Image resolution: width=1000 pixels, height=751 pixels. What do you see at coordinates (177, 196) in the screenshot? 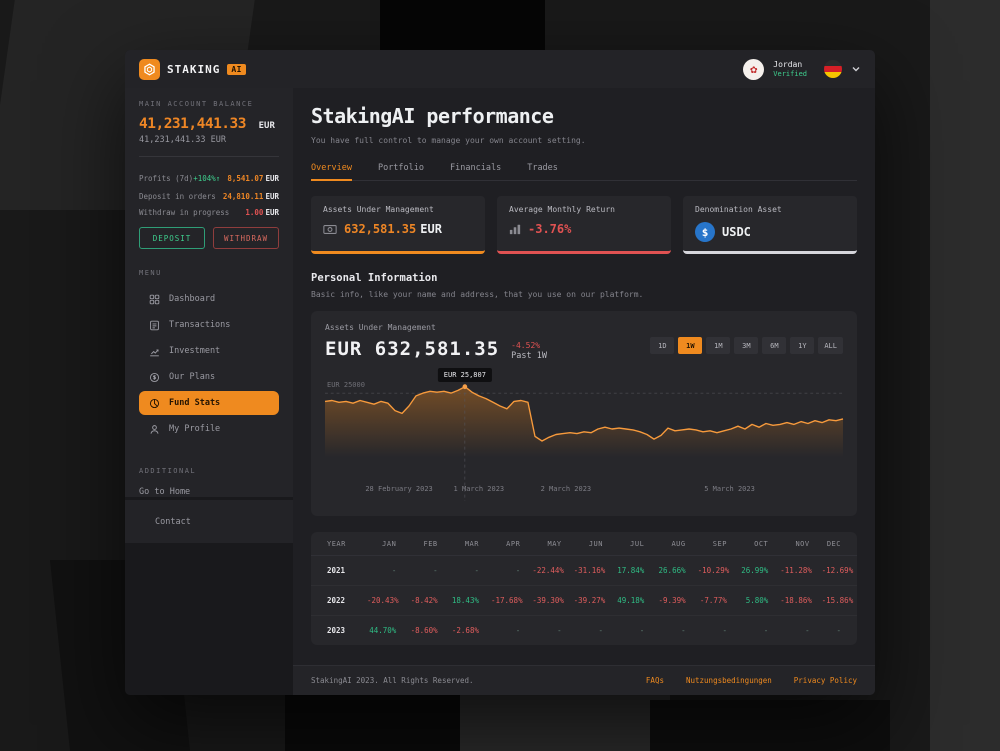
I see `deposit-orders-label: Deposit in orders` at bounding box center [177, 196].